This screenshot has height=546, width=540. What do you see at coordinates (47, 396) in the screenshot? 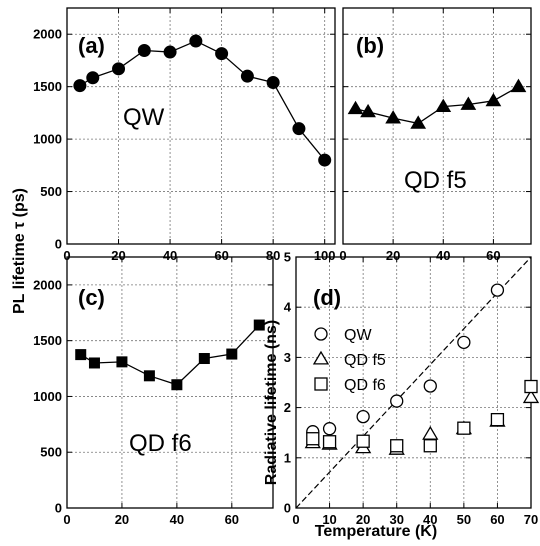
I see `y-tick-label: 1000` at bounding box center [47, 396].